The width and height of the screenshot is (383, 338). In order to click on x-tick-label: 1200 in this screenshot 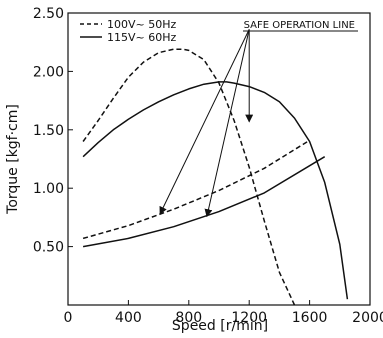, I will do `click(249, 318)`.